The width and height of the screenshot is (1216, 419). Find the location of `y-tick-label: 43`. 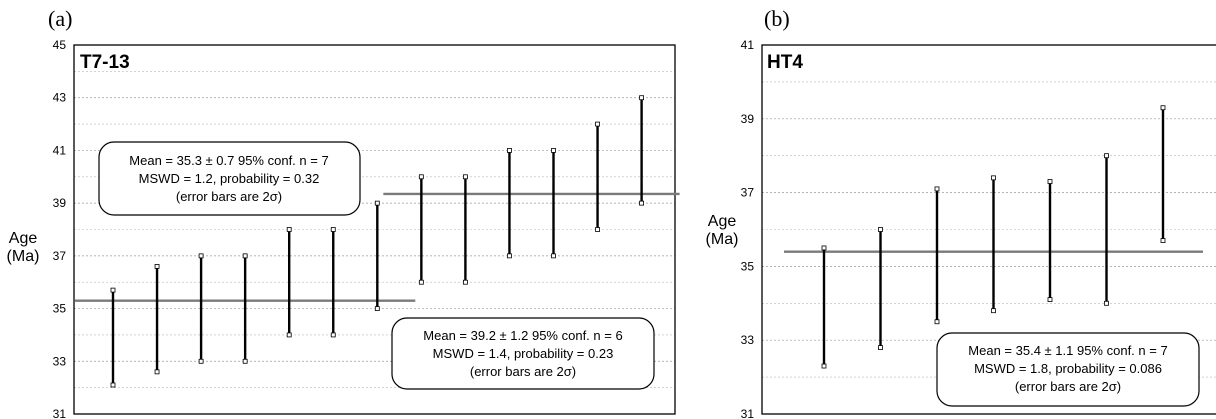

y-tick-label: 43 is located at coordinates (60, 98).